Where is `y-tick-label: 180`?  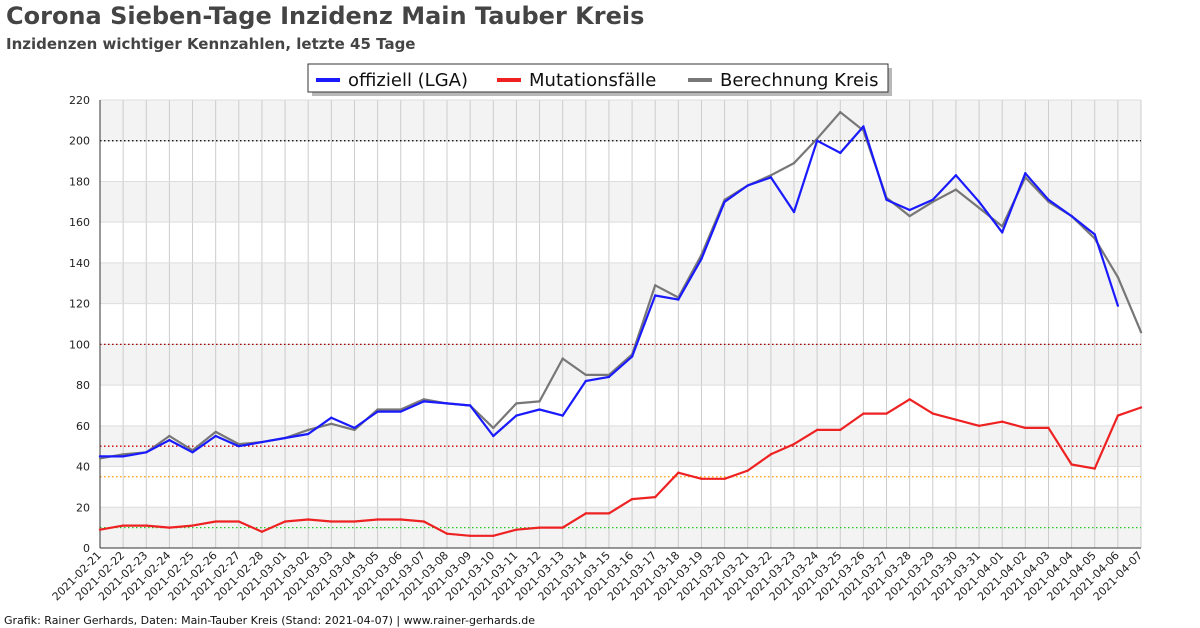 y-tick-label: 180 is located at coordinates (79, 181).